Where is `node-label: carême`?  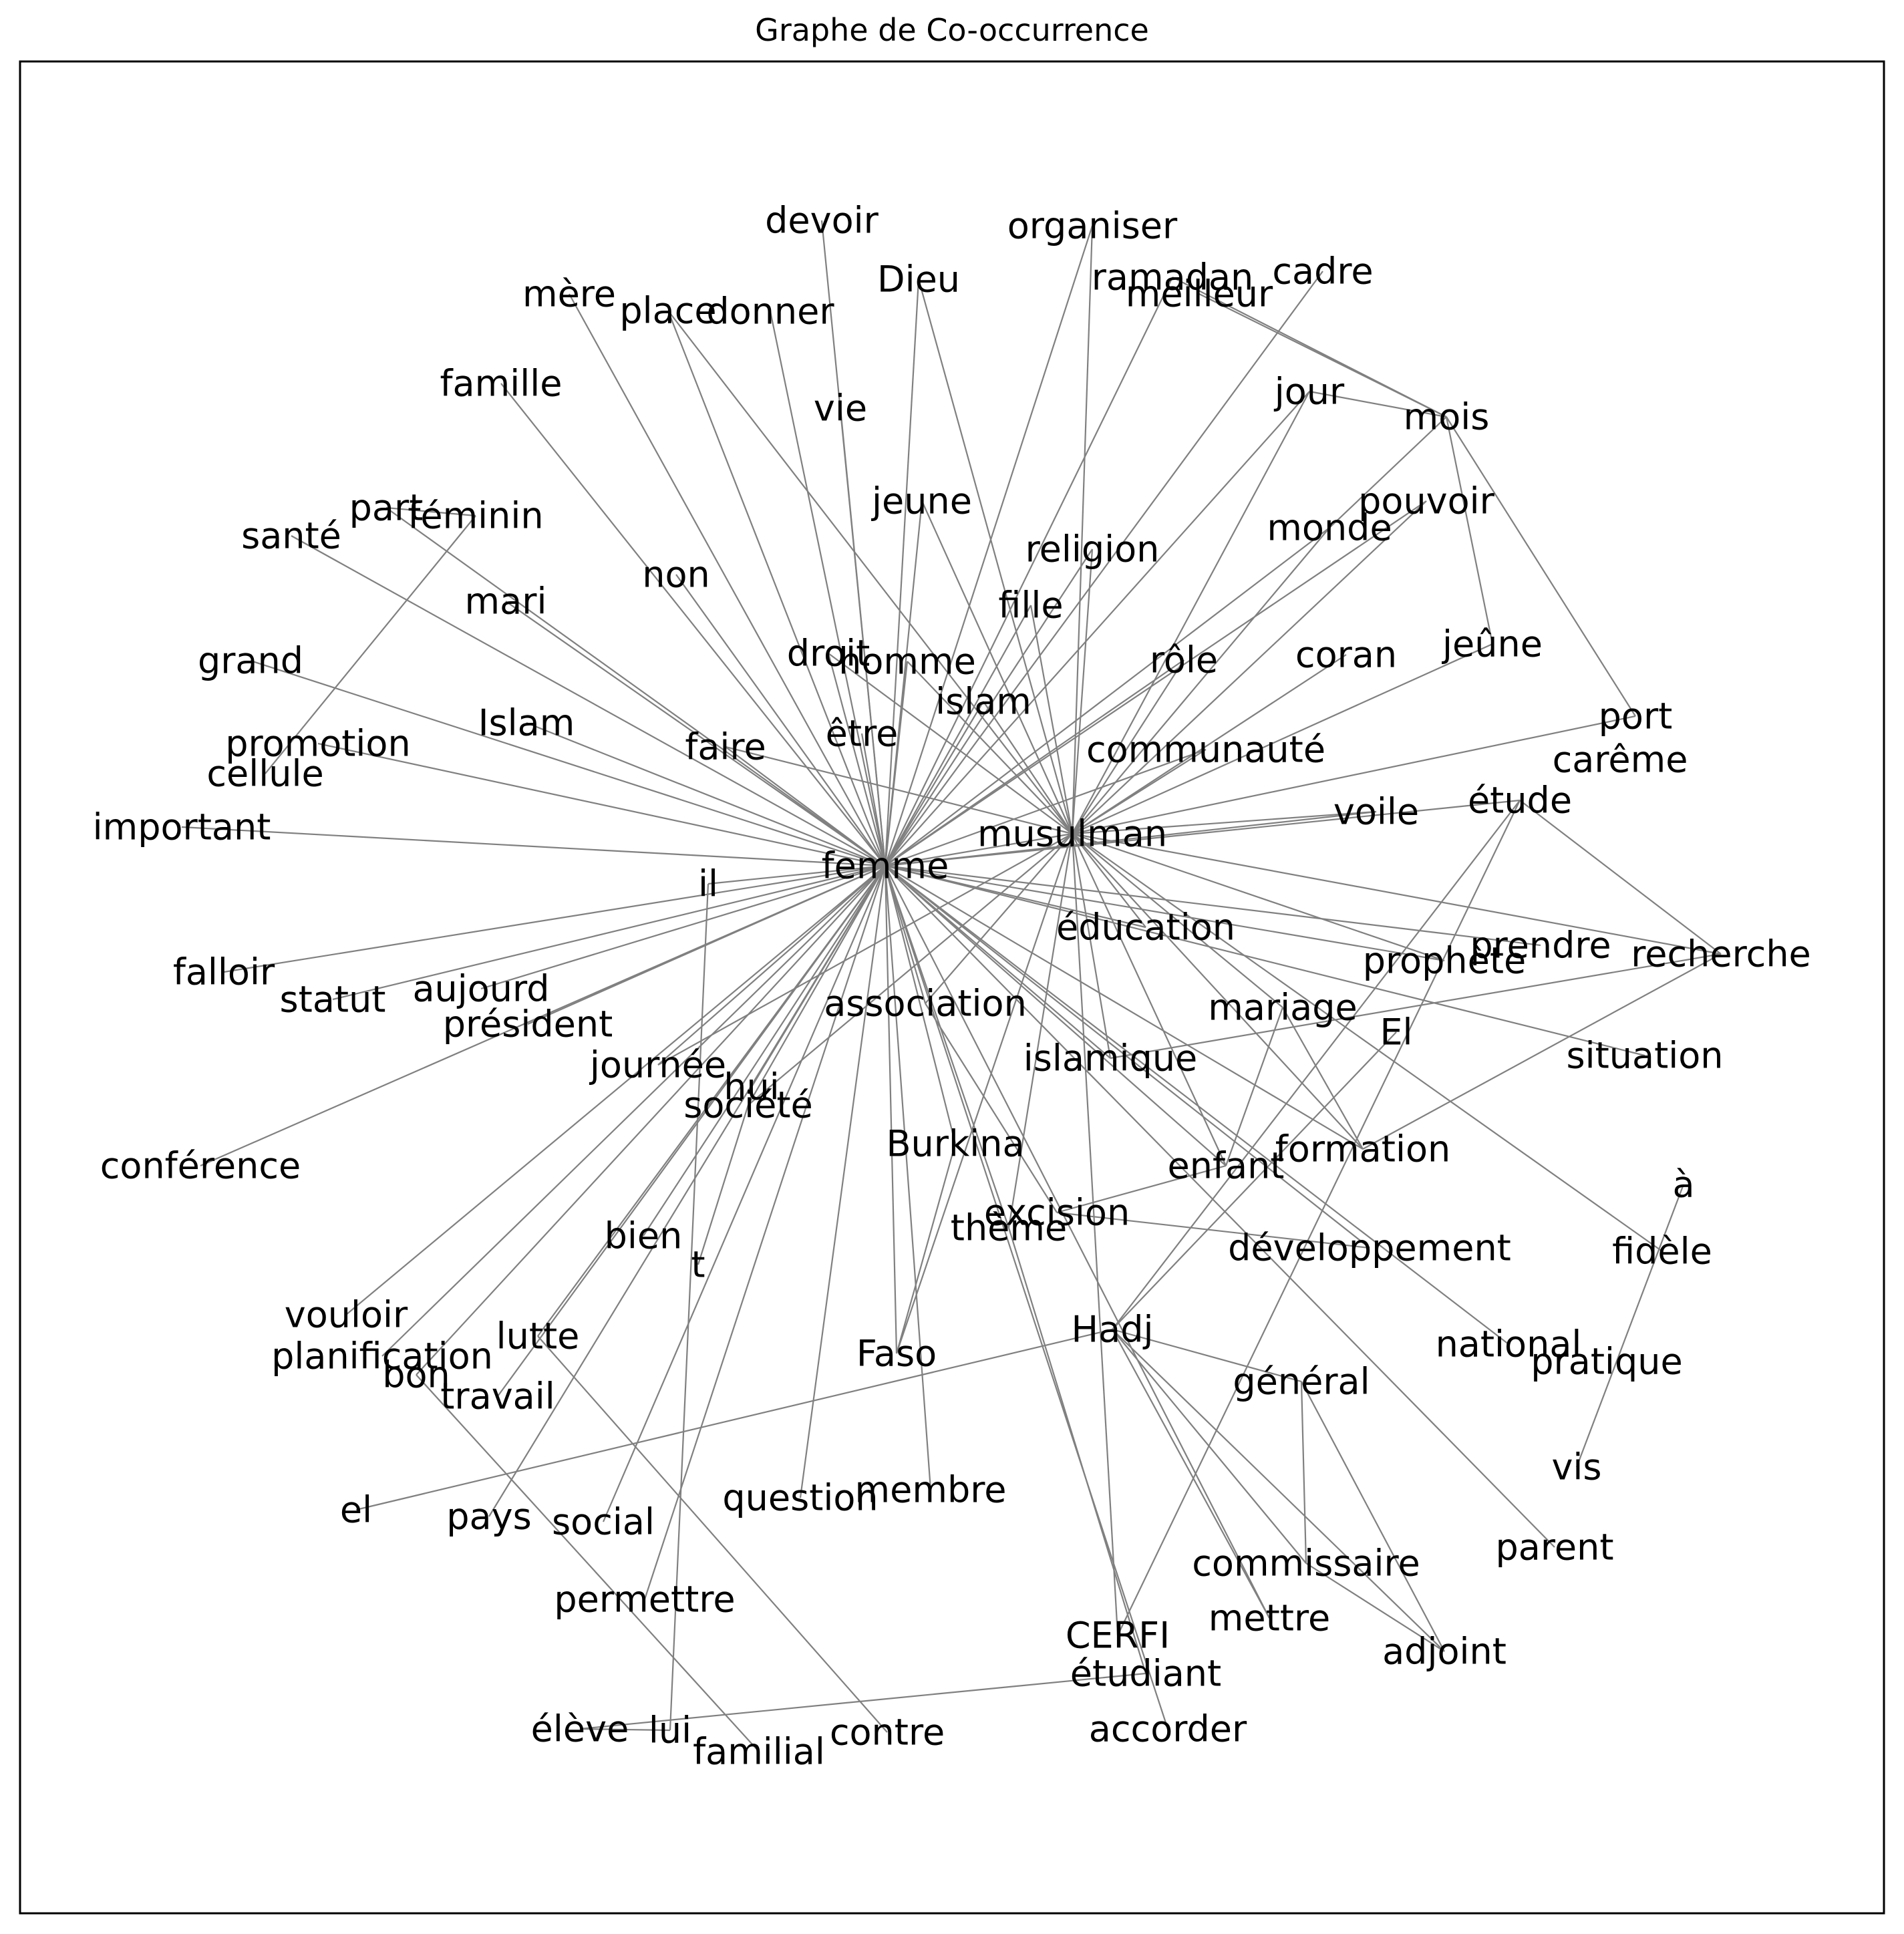 node-label: carême is located at coordinates (1620, 760).